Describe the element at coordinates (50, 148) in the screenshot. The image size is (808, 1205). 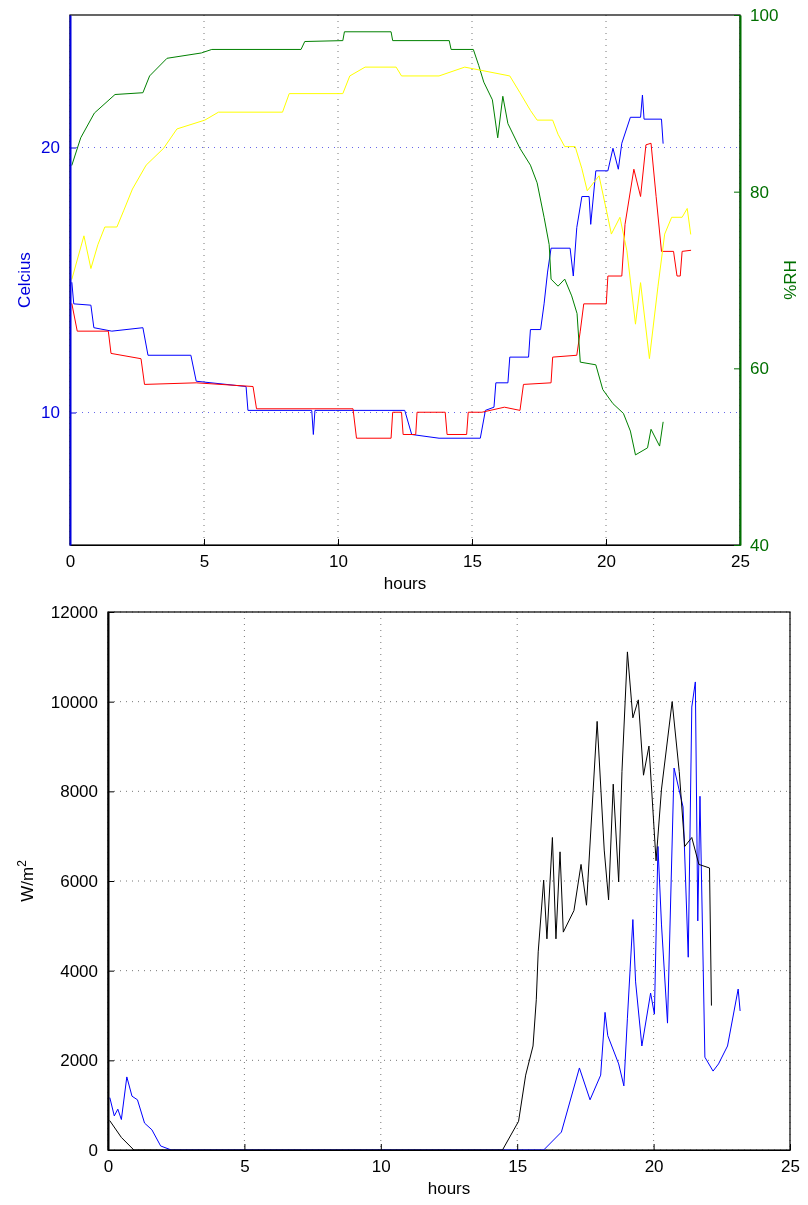
I see `y-tick-label: 20` at that location.